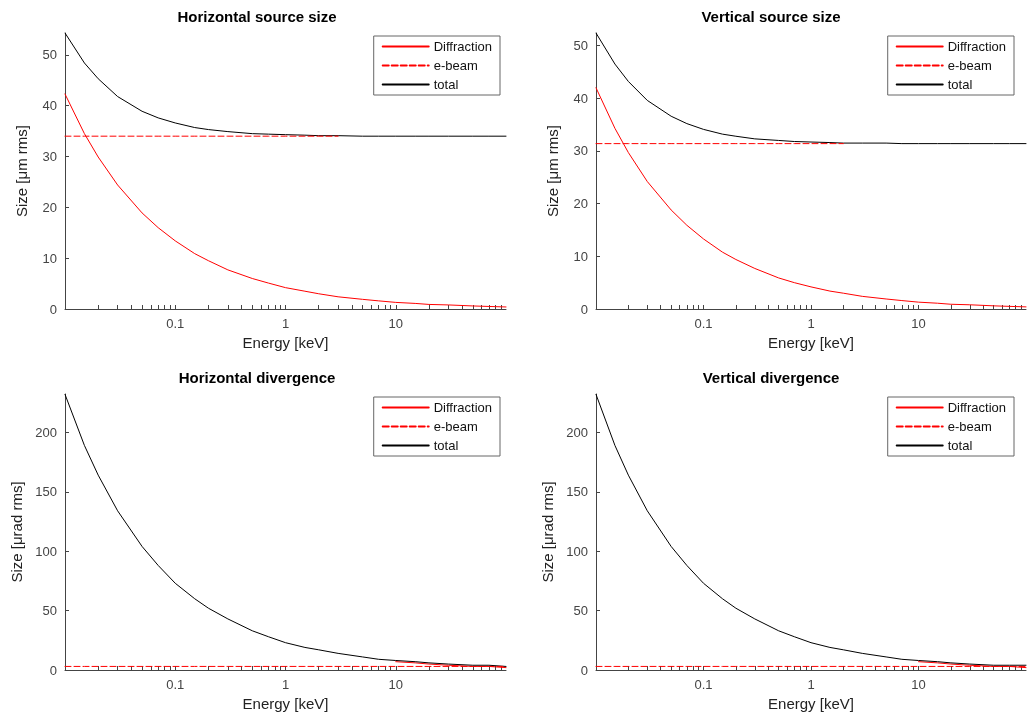  Describe the element at coordinates (257, 377) in the screenshot. I see `chart-title: Horizontal divergence` at that location.